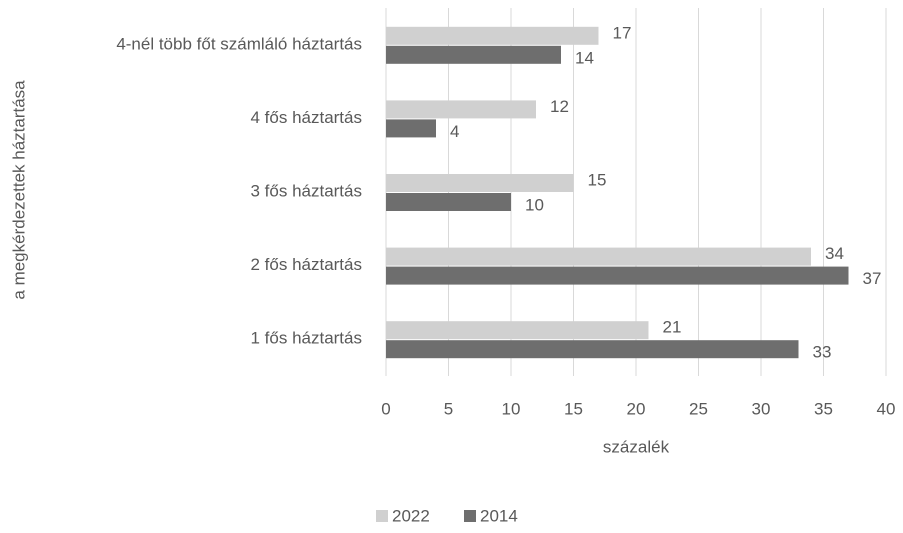  Describe the element at coordinates (698, 408) in the screenshot. I see `x-tick-label: 25` at that location.